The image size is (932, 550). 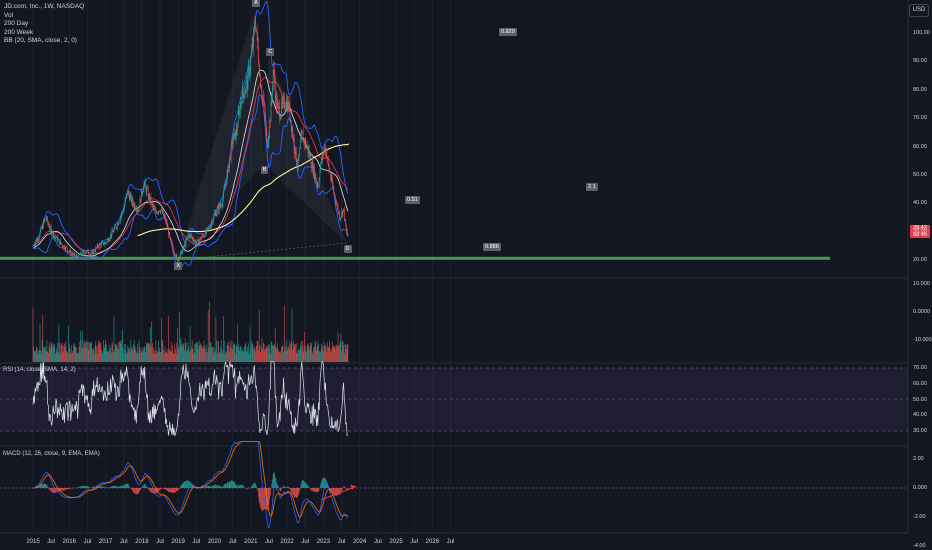 I want to click on pattern-point-b: B, so click(x=264, y=169).